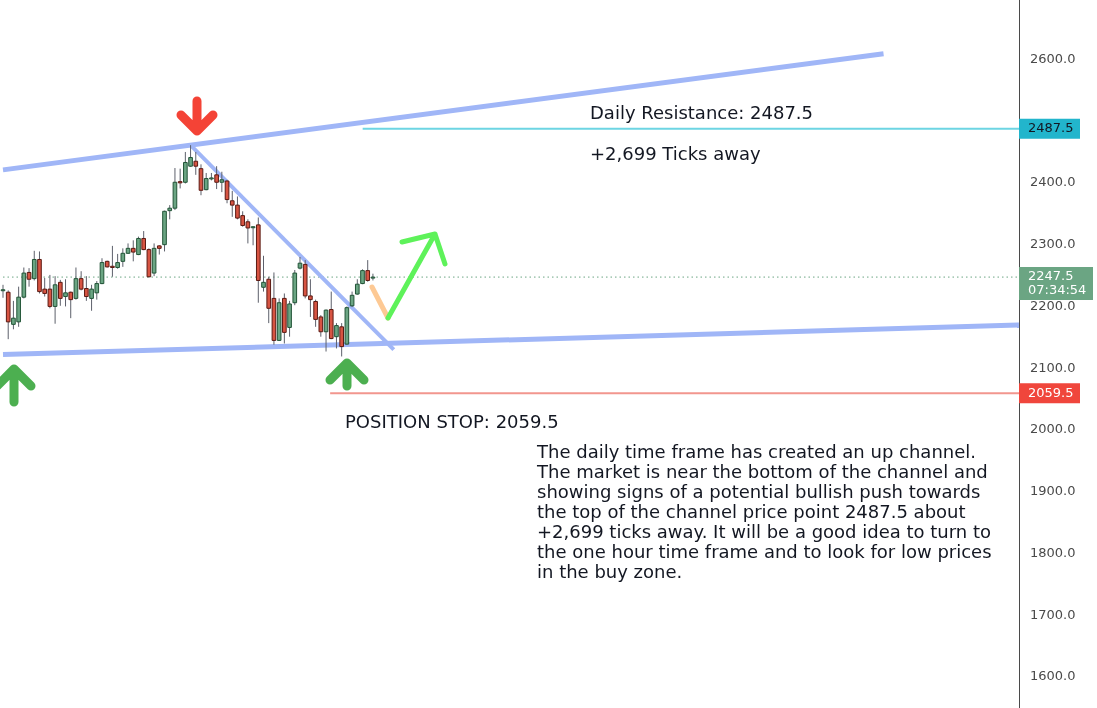  I want to click on y-tick-label: 2100.0, so click(1053, 367).